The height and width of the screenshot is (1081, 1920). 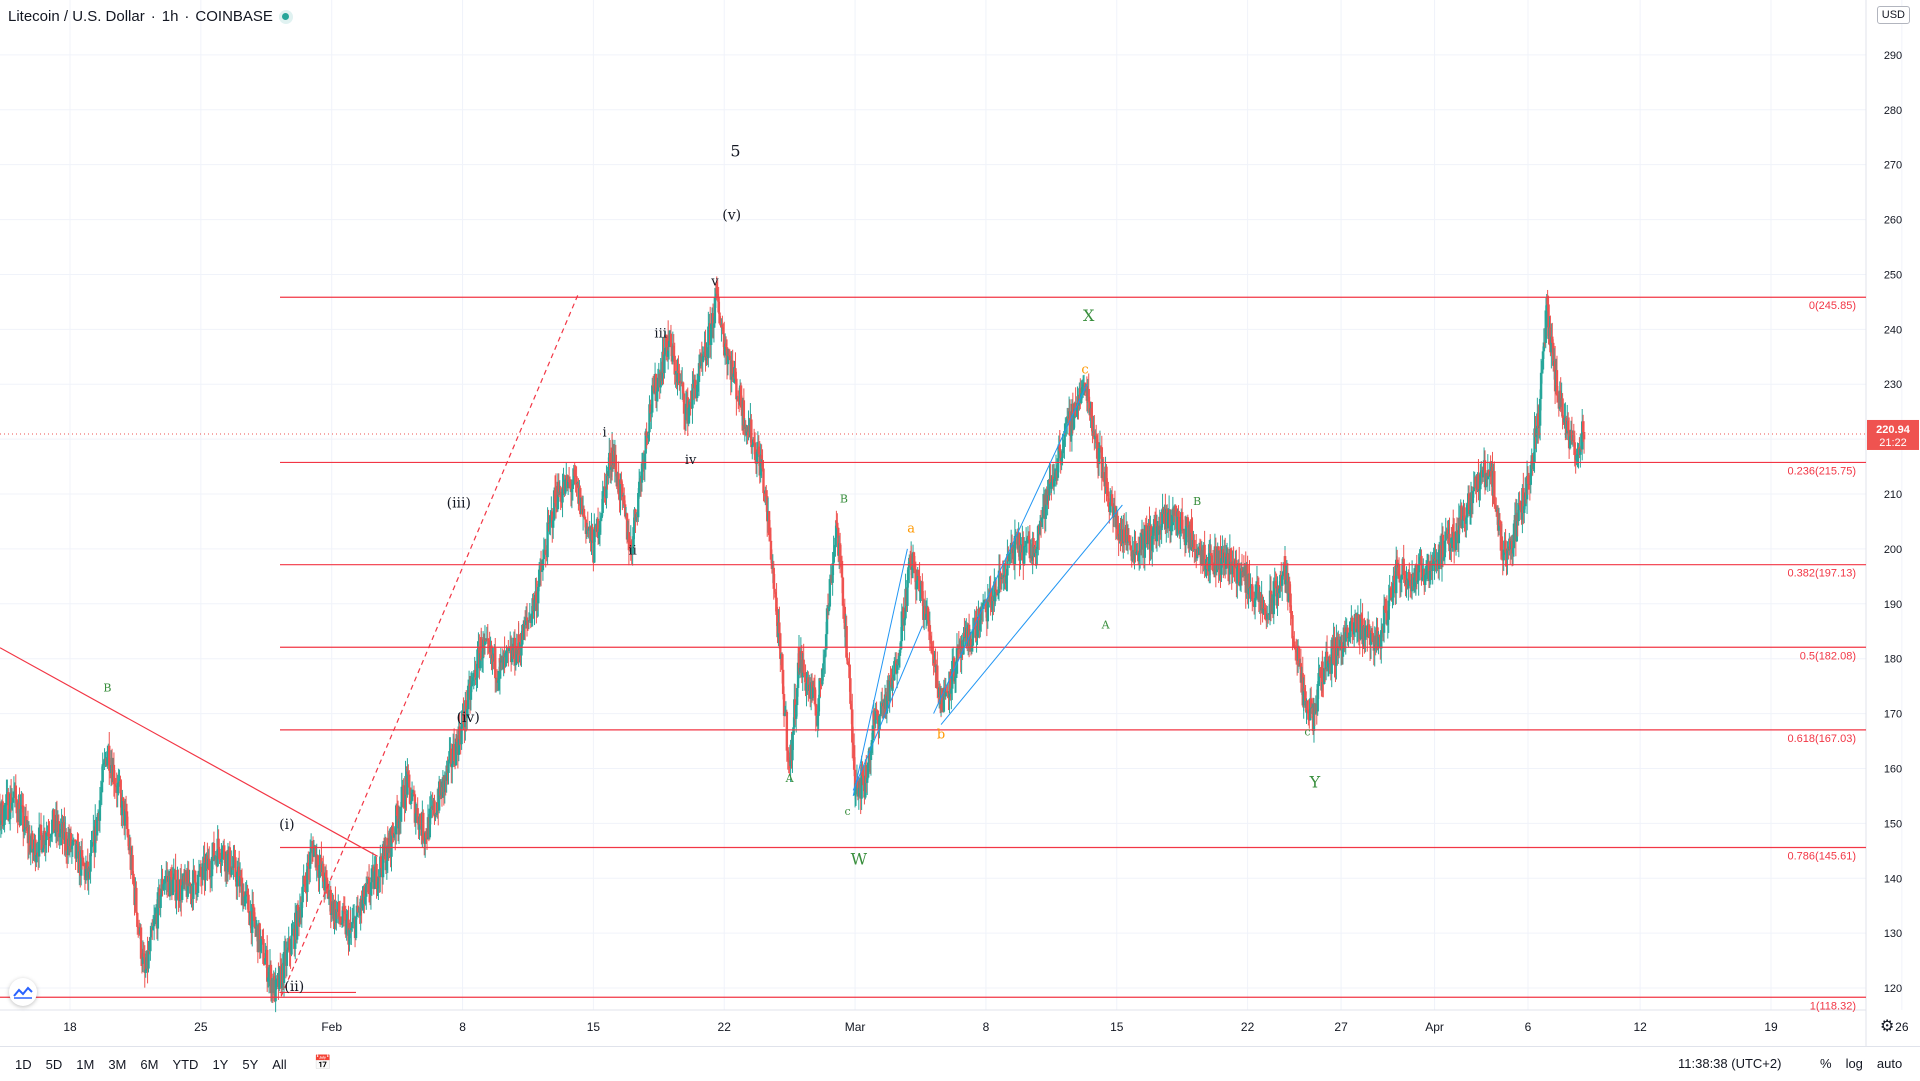 What do you see at coordinates (660, 334) in the screenshot?
I see `elliott-wave-label: iii` at bounding box center [660, 334].